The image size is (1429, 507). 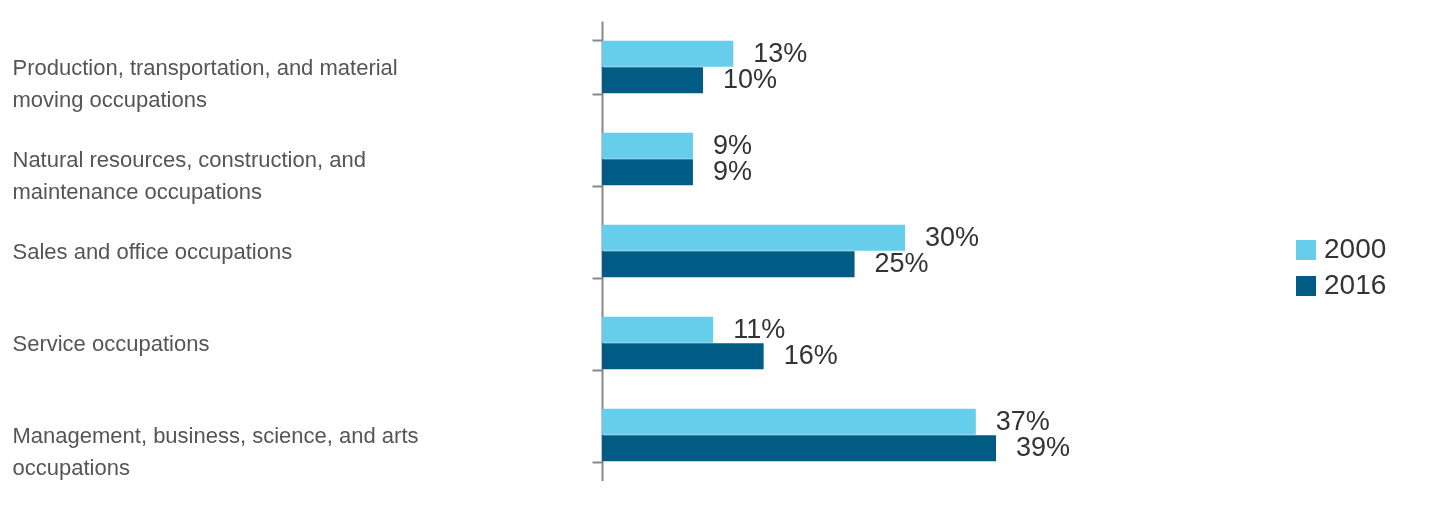 What do you see at coordinates (759, 328) in the screenshot?
I see `data-label: 11%` at bounding box center [759, 328].